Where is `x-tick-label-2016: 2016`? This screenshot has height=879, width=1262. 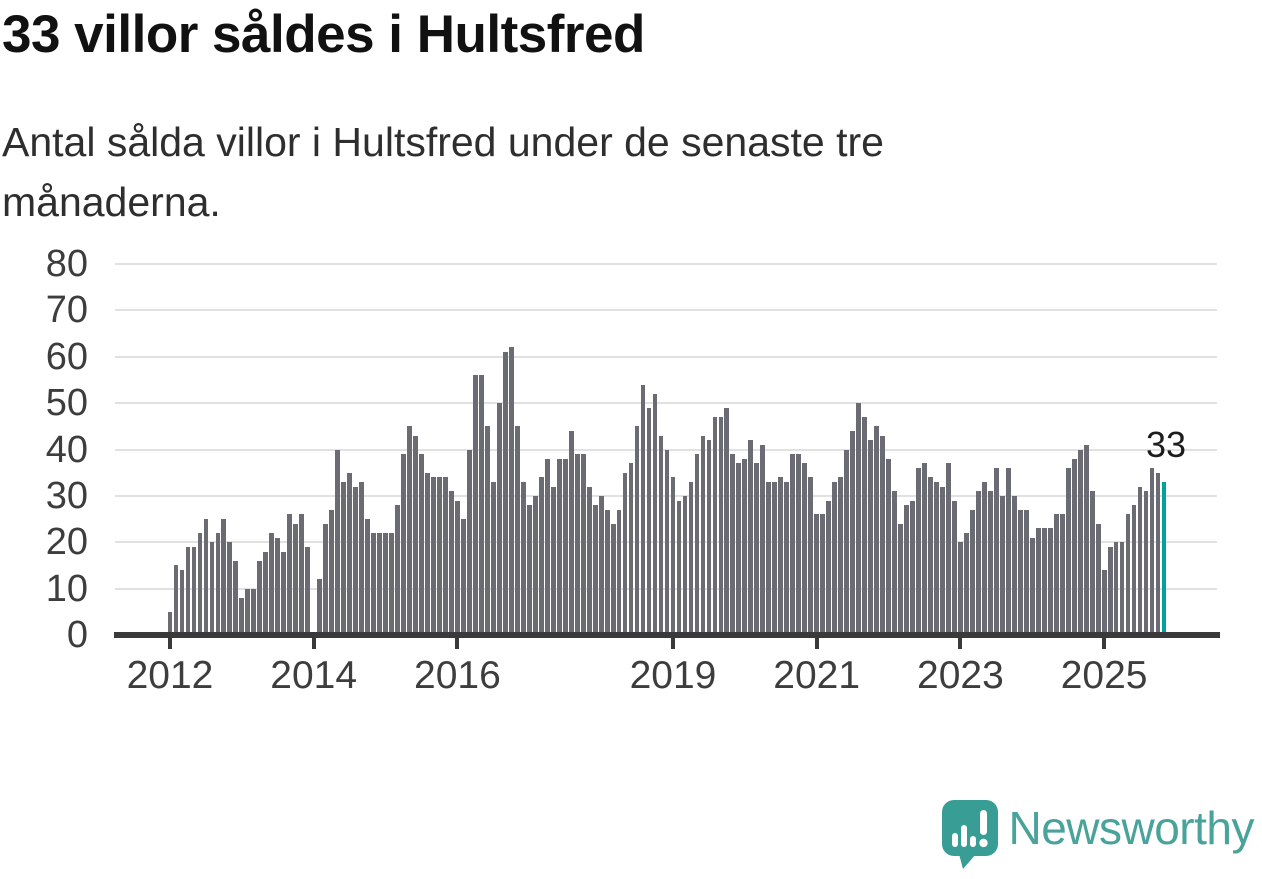
x-tick-label-2016: 2016 is located at coordinates (457, 675).